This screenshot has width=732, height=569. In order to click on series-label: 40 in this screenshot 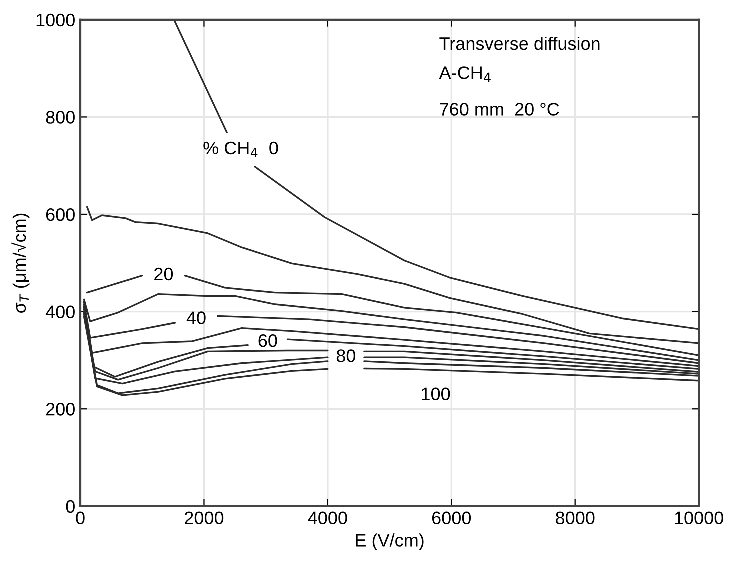, I will do `click(196, 318)`.